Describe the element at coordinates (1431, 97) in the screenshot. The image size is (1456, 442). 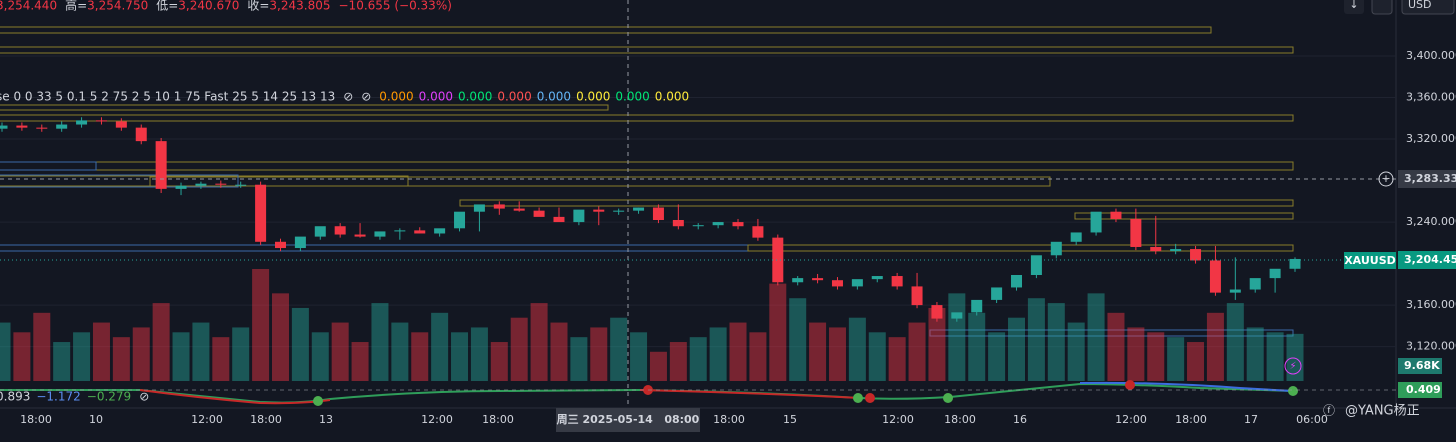
I see `y-tick-label: 3,360.000` at that location.